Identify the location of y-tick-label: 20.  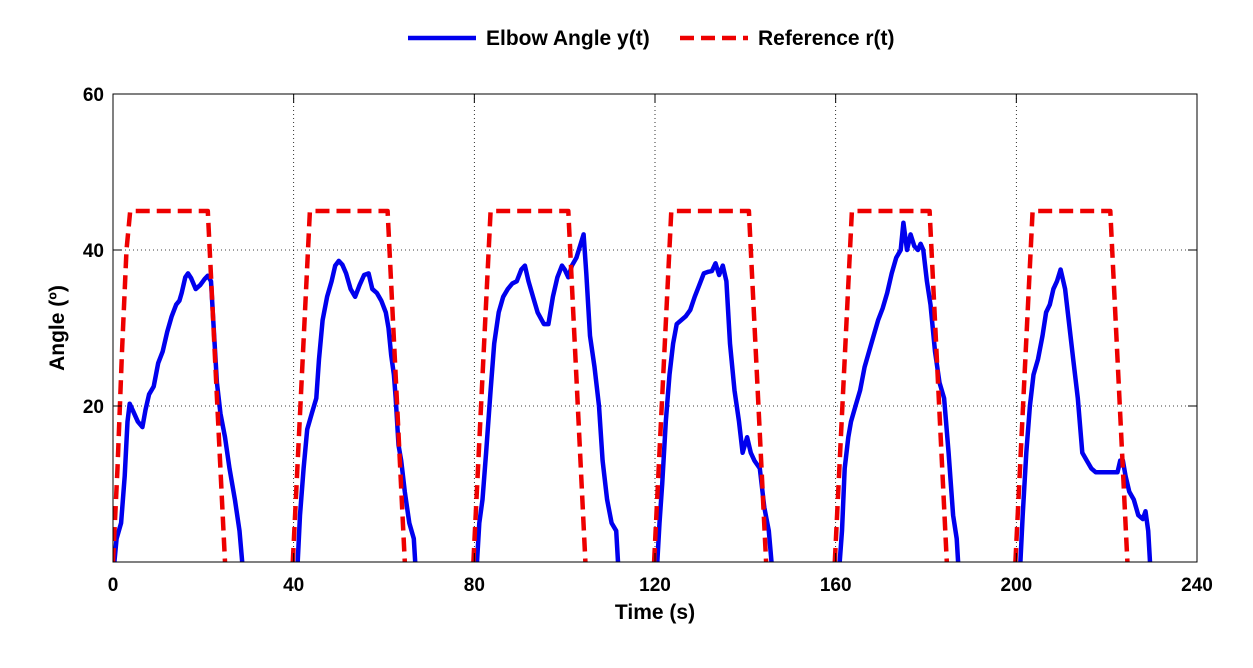
(93, 407).